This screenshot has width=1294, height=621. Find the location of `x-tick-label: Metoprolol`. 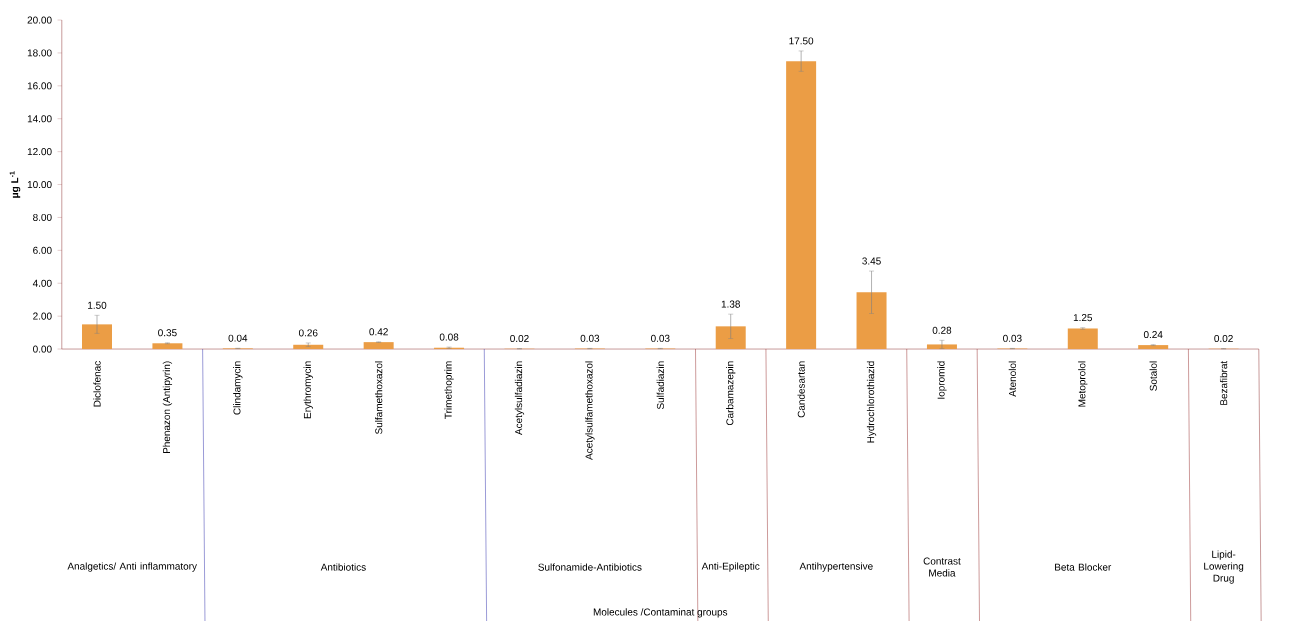

x-tick-label: Metoprolol is located at coordinates (1083, 384).